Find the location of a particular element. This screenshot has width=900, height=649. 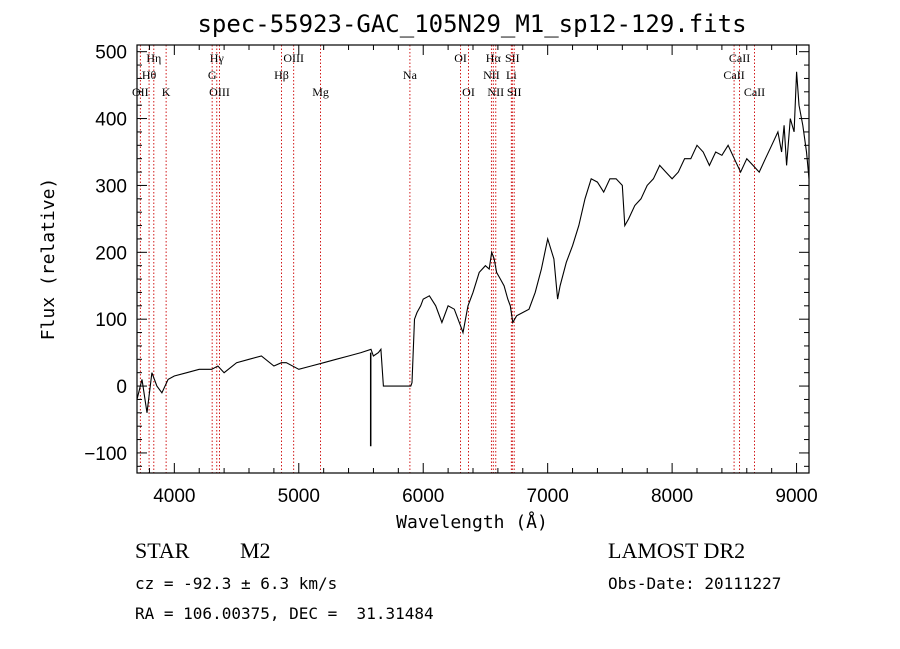

spectral-line-label: Hγ is located at coordinates (217, 58).